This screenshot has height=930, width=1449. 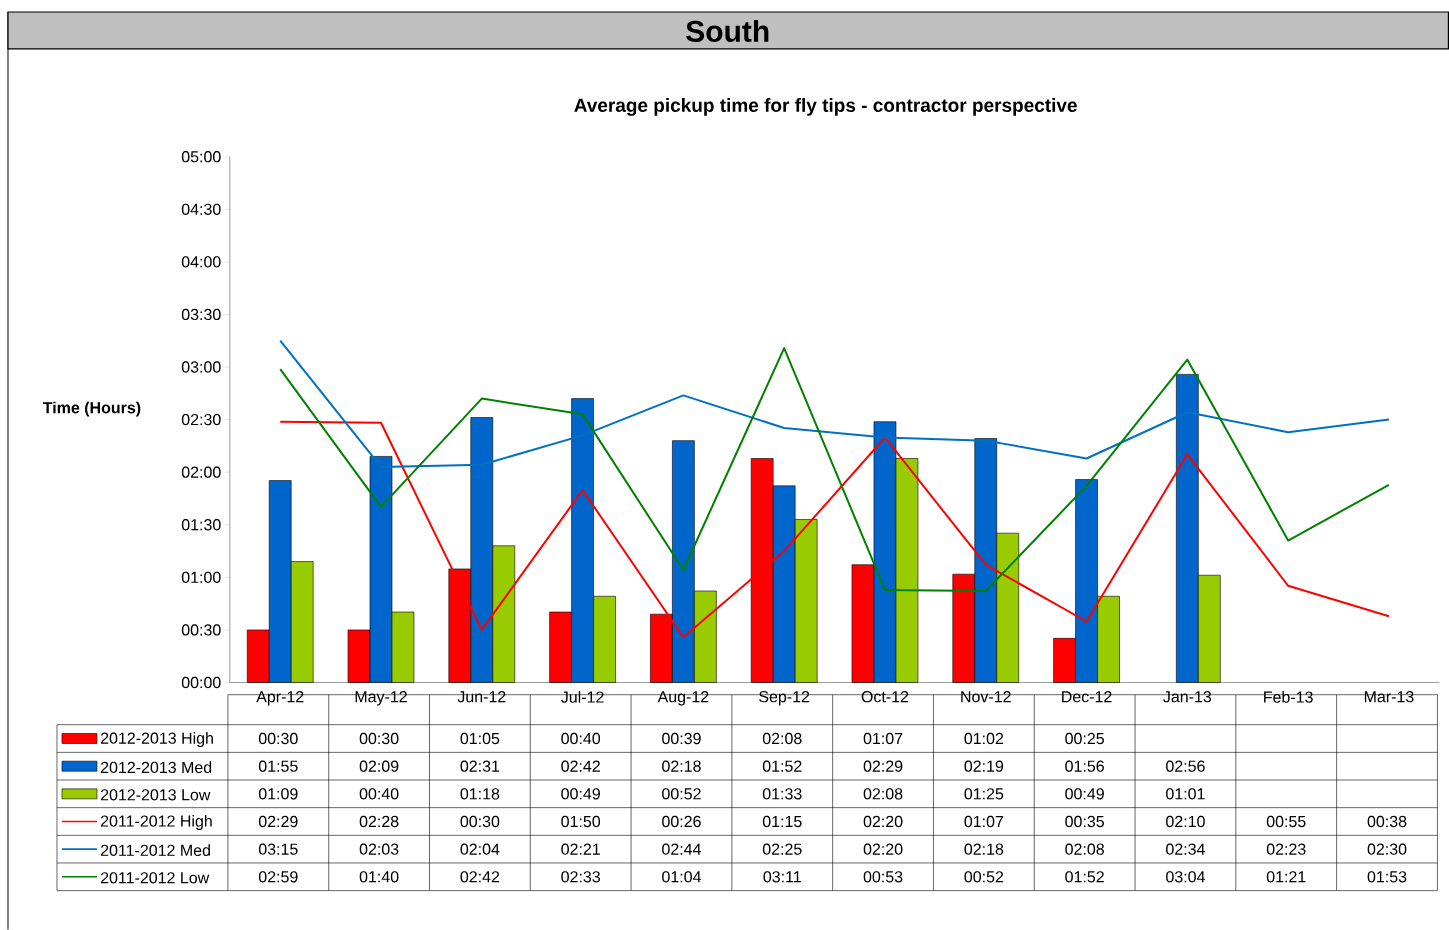 I want to click on x-tick-label: Oct-12, so click(x=885, y=696).